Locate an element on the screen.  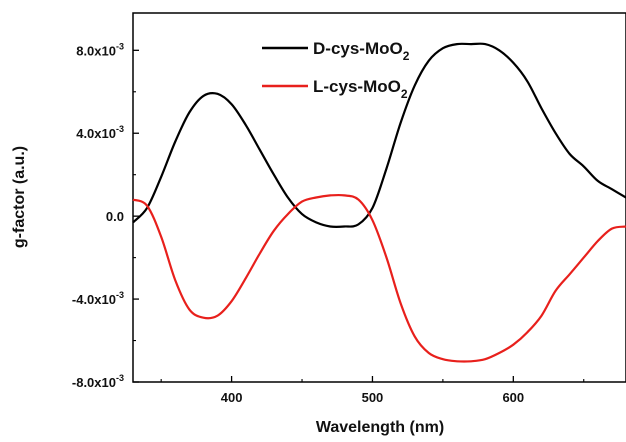
y-axis-title: g-factor (a.u.) is located at coordinates (19, 197).